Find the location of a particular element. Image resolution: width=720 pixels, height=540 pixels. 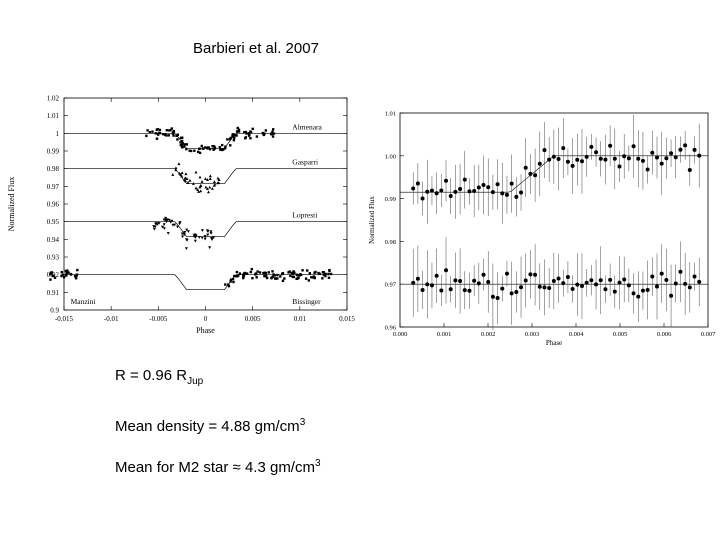

y-axis-label: Normalized Flux is located at coordinates (372, 220).